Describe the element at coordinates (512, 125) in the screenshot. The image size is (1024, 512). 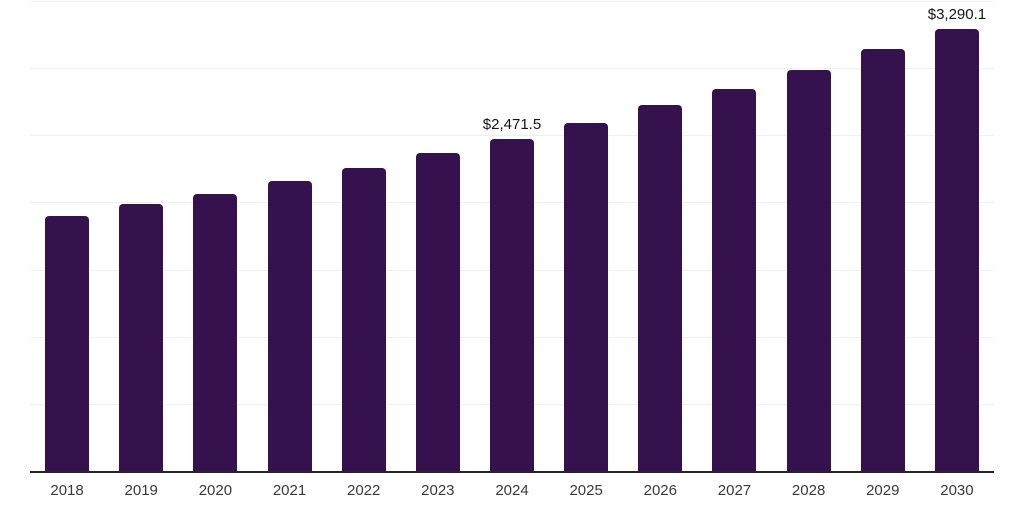
I see `value-label-2024: $2,471.5` at that location.